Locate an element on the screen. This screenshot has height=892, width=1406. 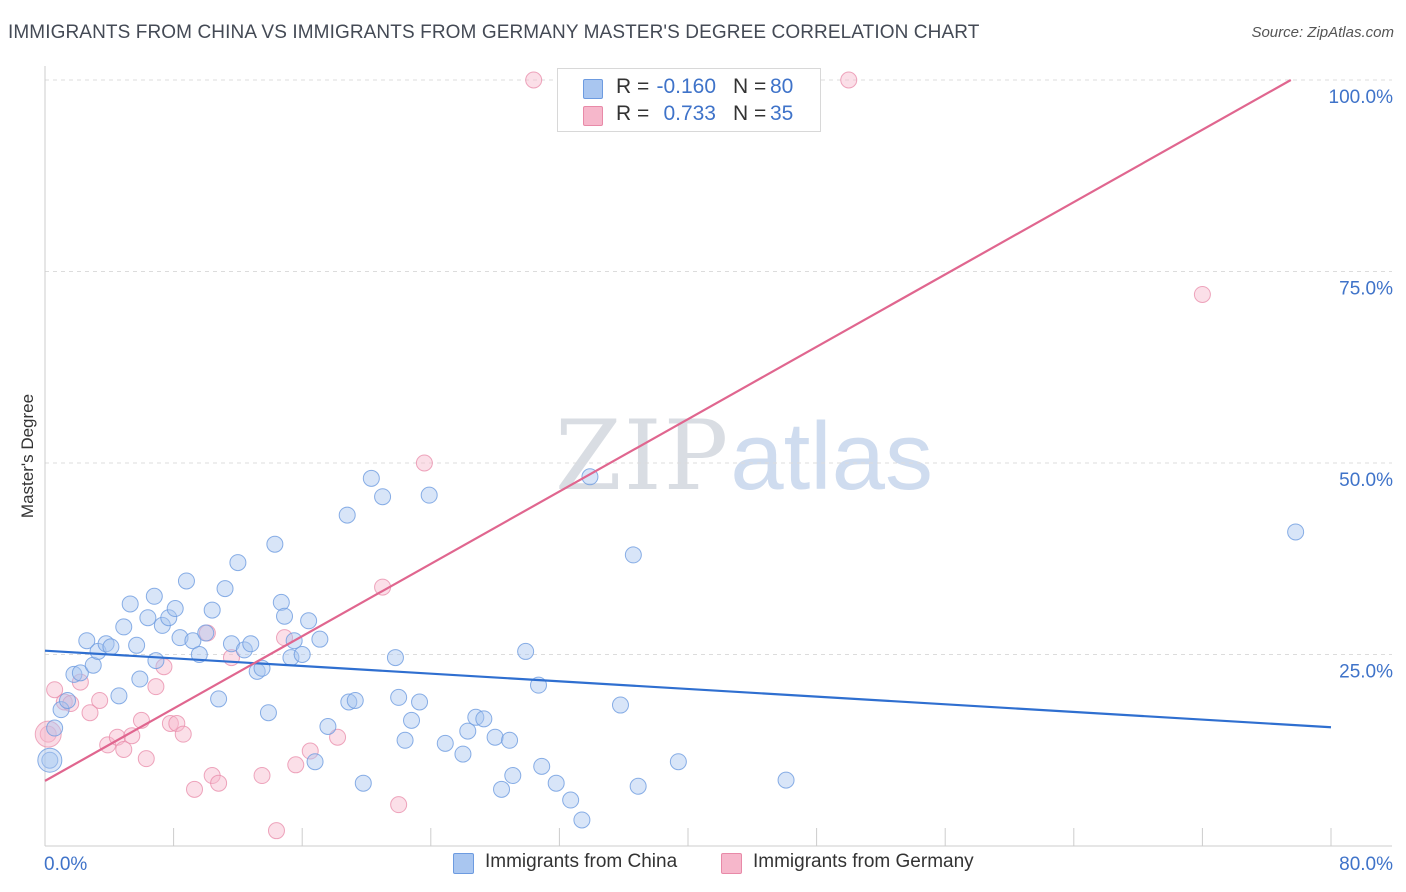
china-trend-line is located at coordinates (688, 689).